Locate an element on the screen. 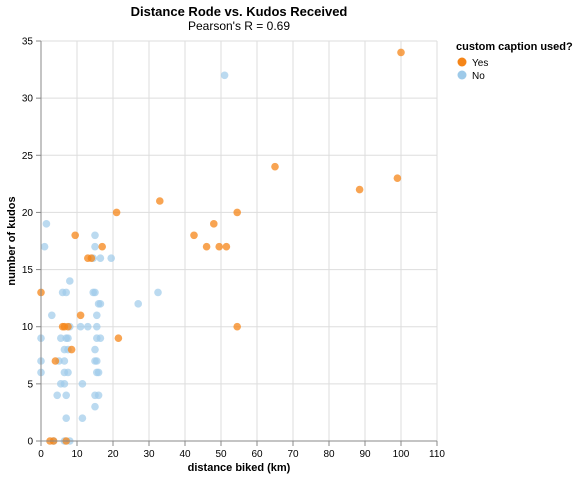  y-tick-label: 20 is located at coordinates (28, 213).